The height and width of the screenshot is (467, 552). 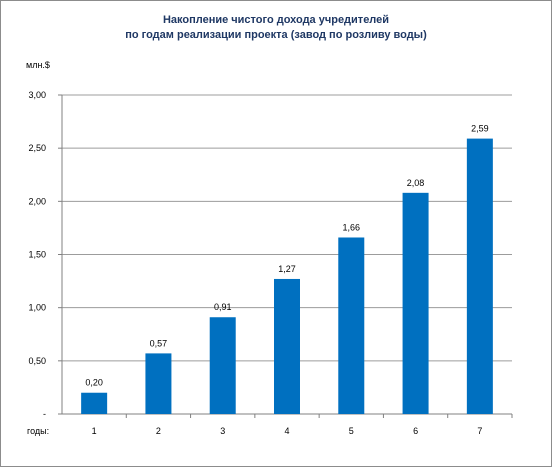 I want to click on data-label: 2,59, so click(x=480, y=129).